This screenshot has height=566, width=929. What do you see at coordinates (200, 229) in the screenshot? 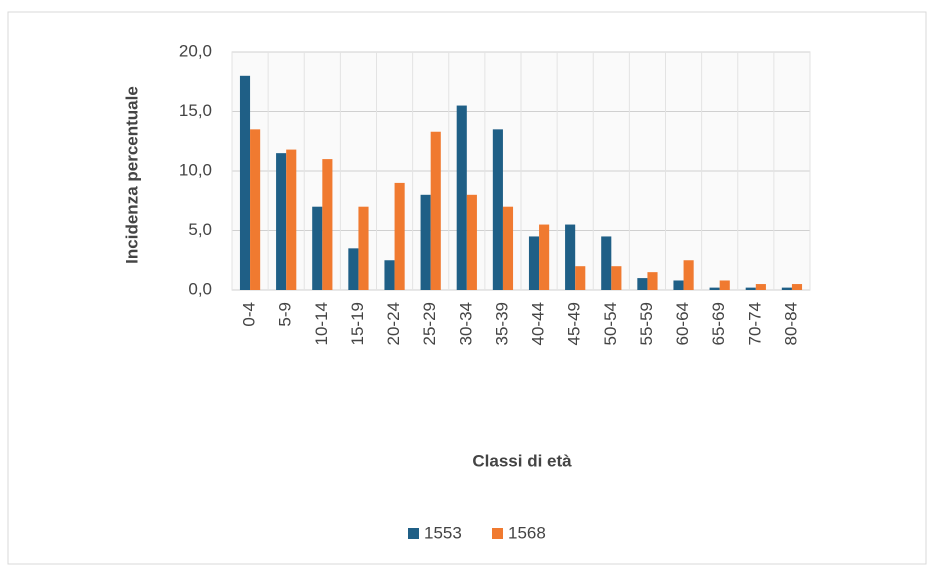
I see `y-tick-label: 5,0` at bounding box center [200, 229].